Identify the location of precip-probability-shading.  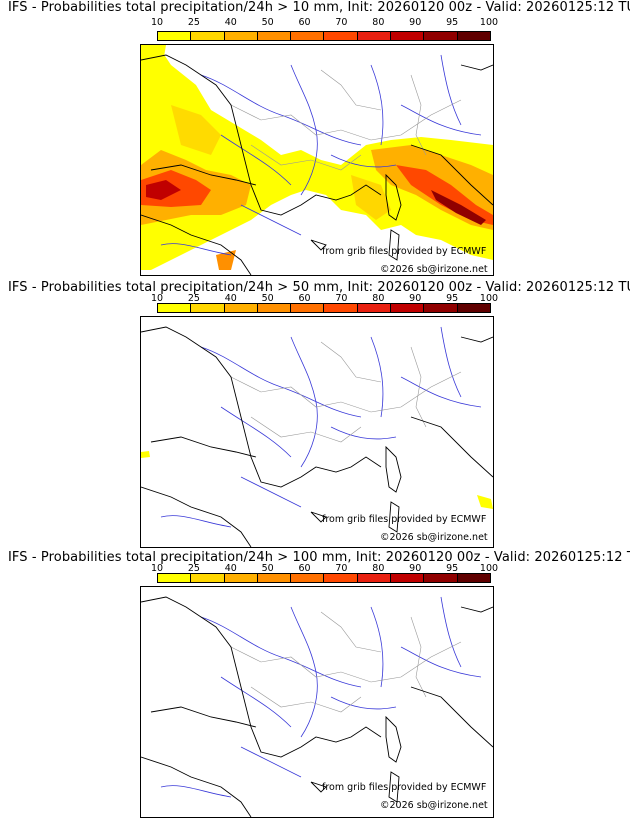
(317, 480).